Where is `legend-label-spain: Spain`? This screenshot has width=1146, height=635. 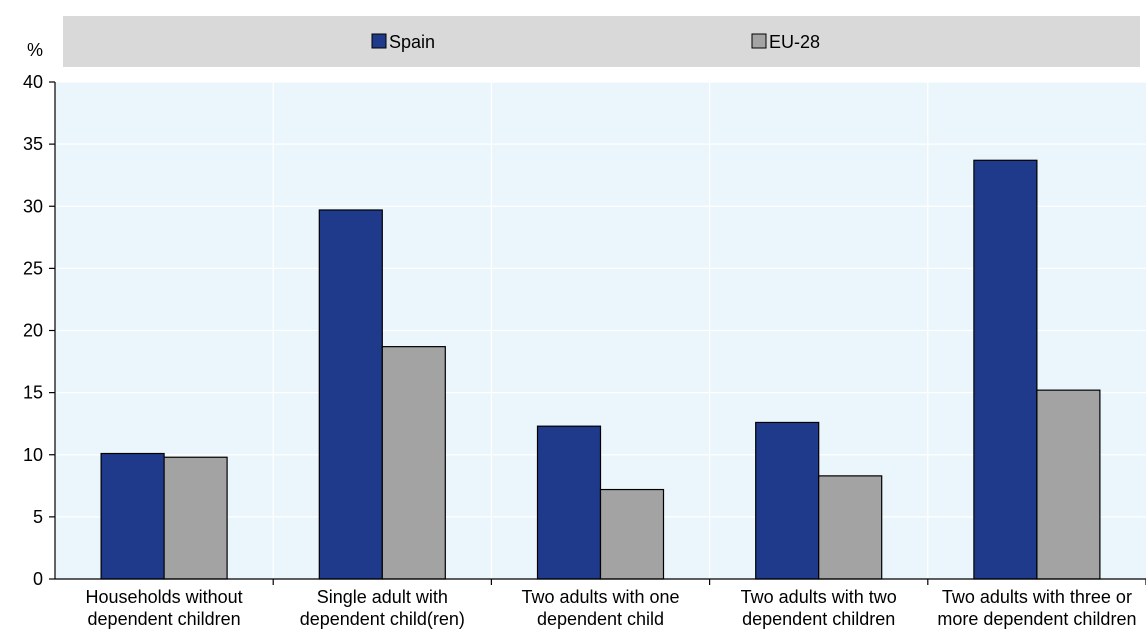 legend-label-spain: Spain is located at coordinates (412, 42).